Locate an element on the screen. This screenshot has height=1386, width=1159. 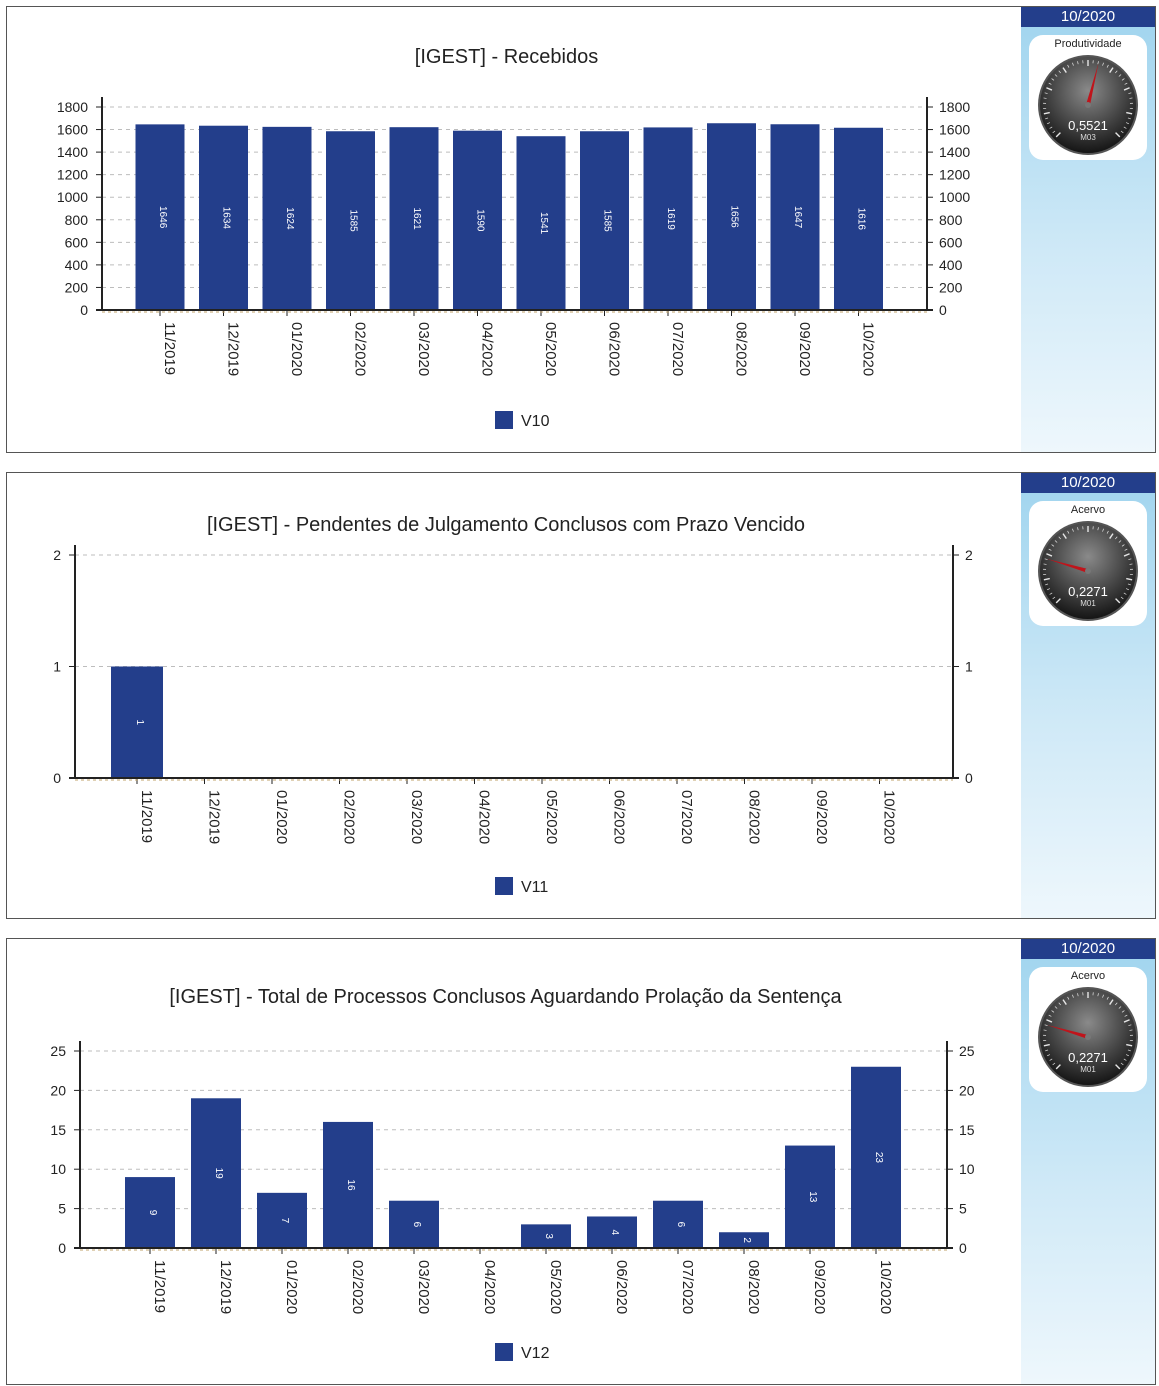
bar-value-label: 1 is located at coordinates (139, 722).